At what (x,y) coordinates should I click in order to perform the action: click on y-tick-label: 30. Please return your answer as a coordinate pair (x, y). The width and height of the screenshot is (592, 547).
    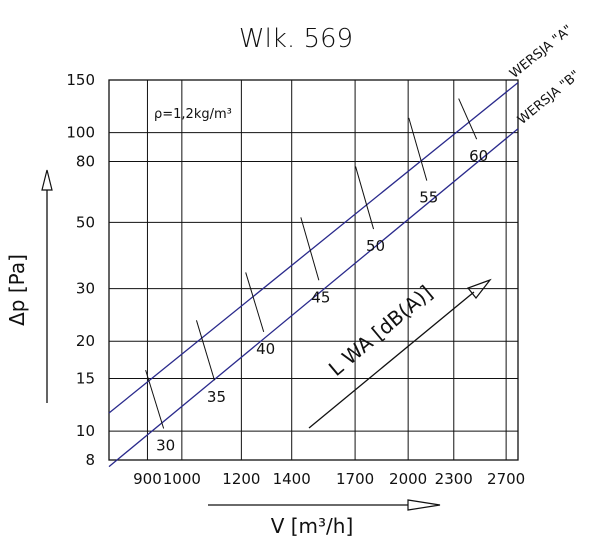
    Looking at the image, I should click on (85, 289).